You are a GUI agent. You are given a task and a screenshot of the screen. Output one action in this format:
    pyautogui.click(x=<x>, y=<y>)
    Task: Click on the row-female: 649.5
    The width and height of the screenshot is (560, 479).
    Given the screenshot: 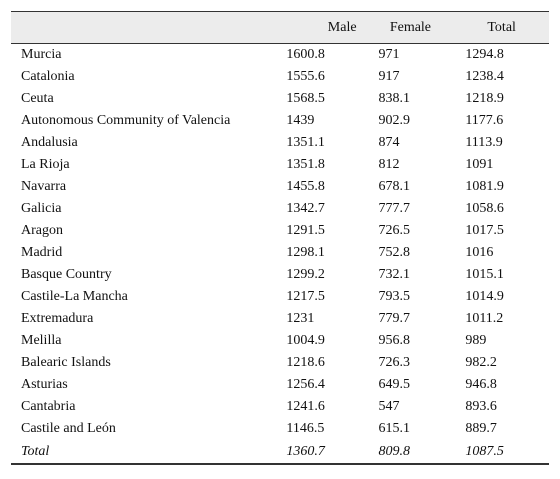 What is the action you would take?
    pyautogui.click(x=394, y=384)
    